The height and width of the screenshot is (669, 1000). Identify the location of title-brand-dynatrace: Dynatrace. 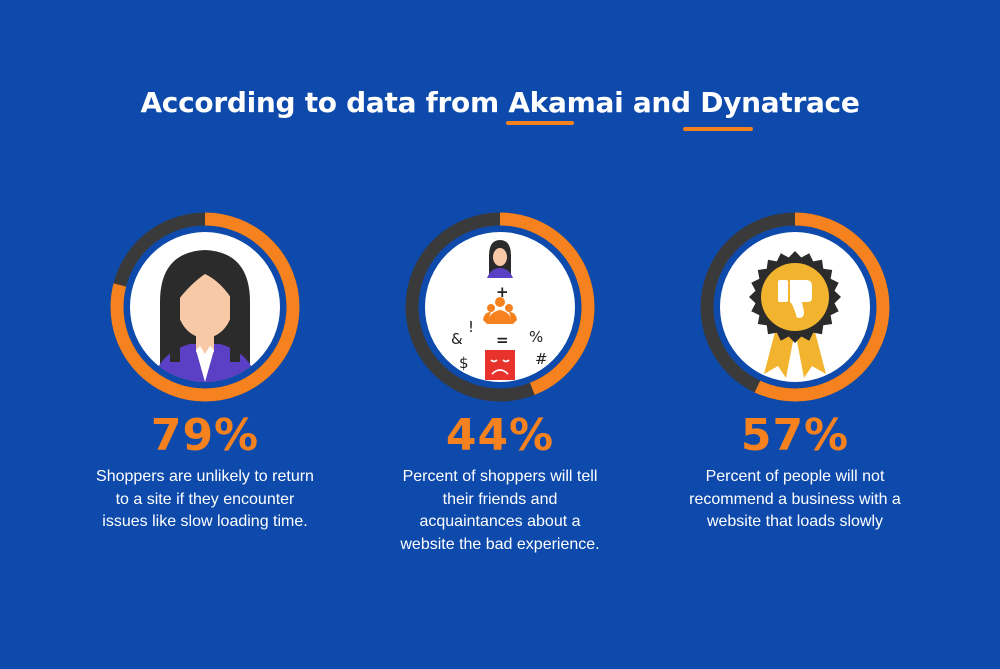
(780, 102).